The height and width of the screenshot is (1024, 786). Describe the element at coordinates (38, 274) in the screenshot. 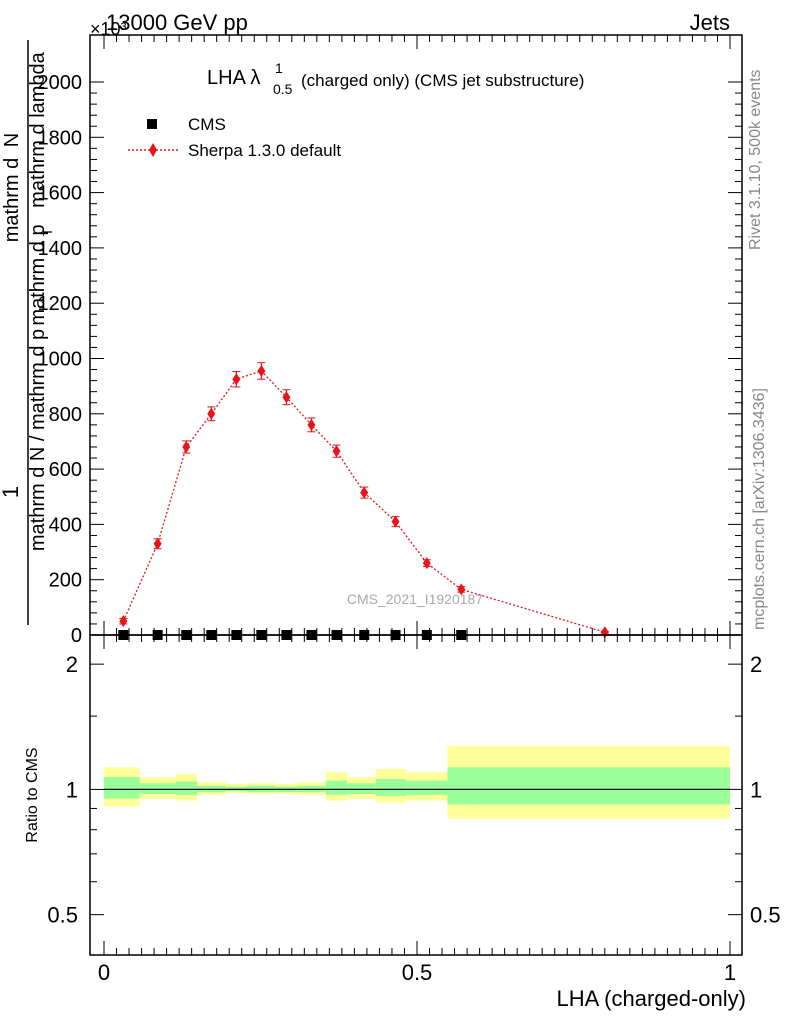

I see `main-ylabel-top-den: mathrm d p` at that location.